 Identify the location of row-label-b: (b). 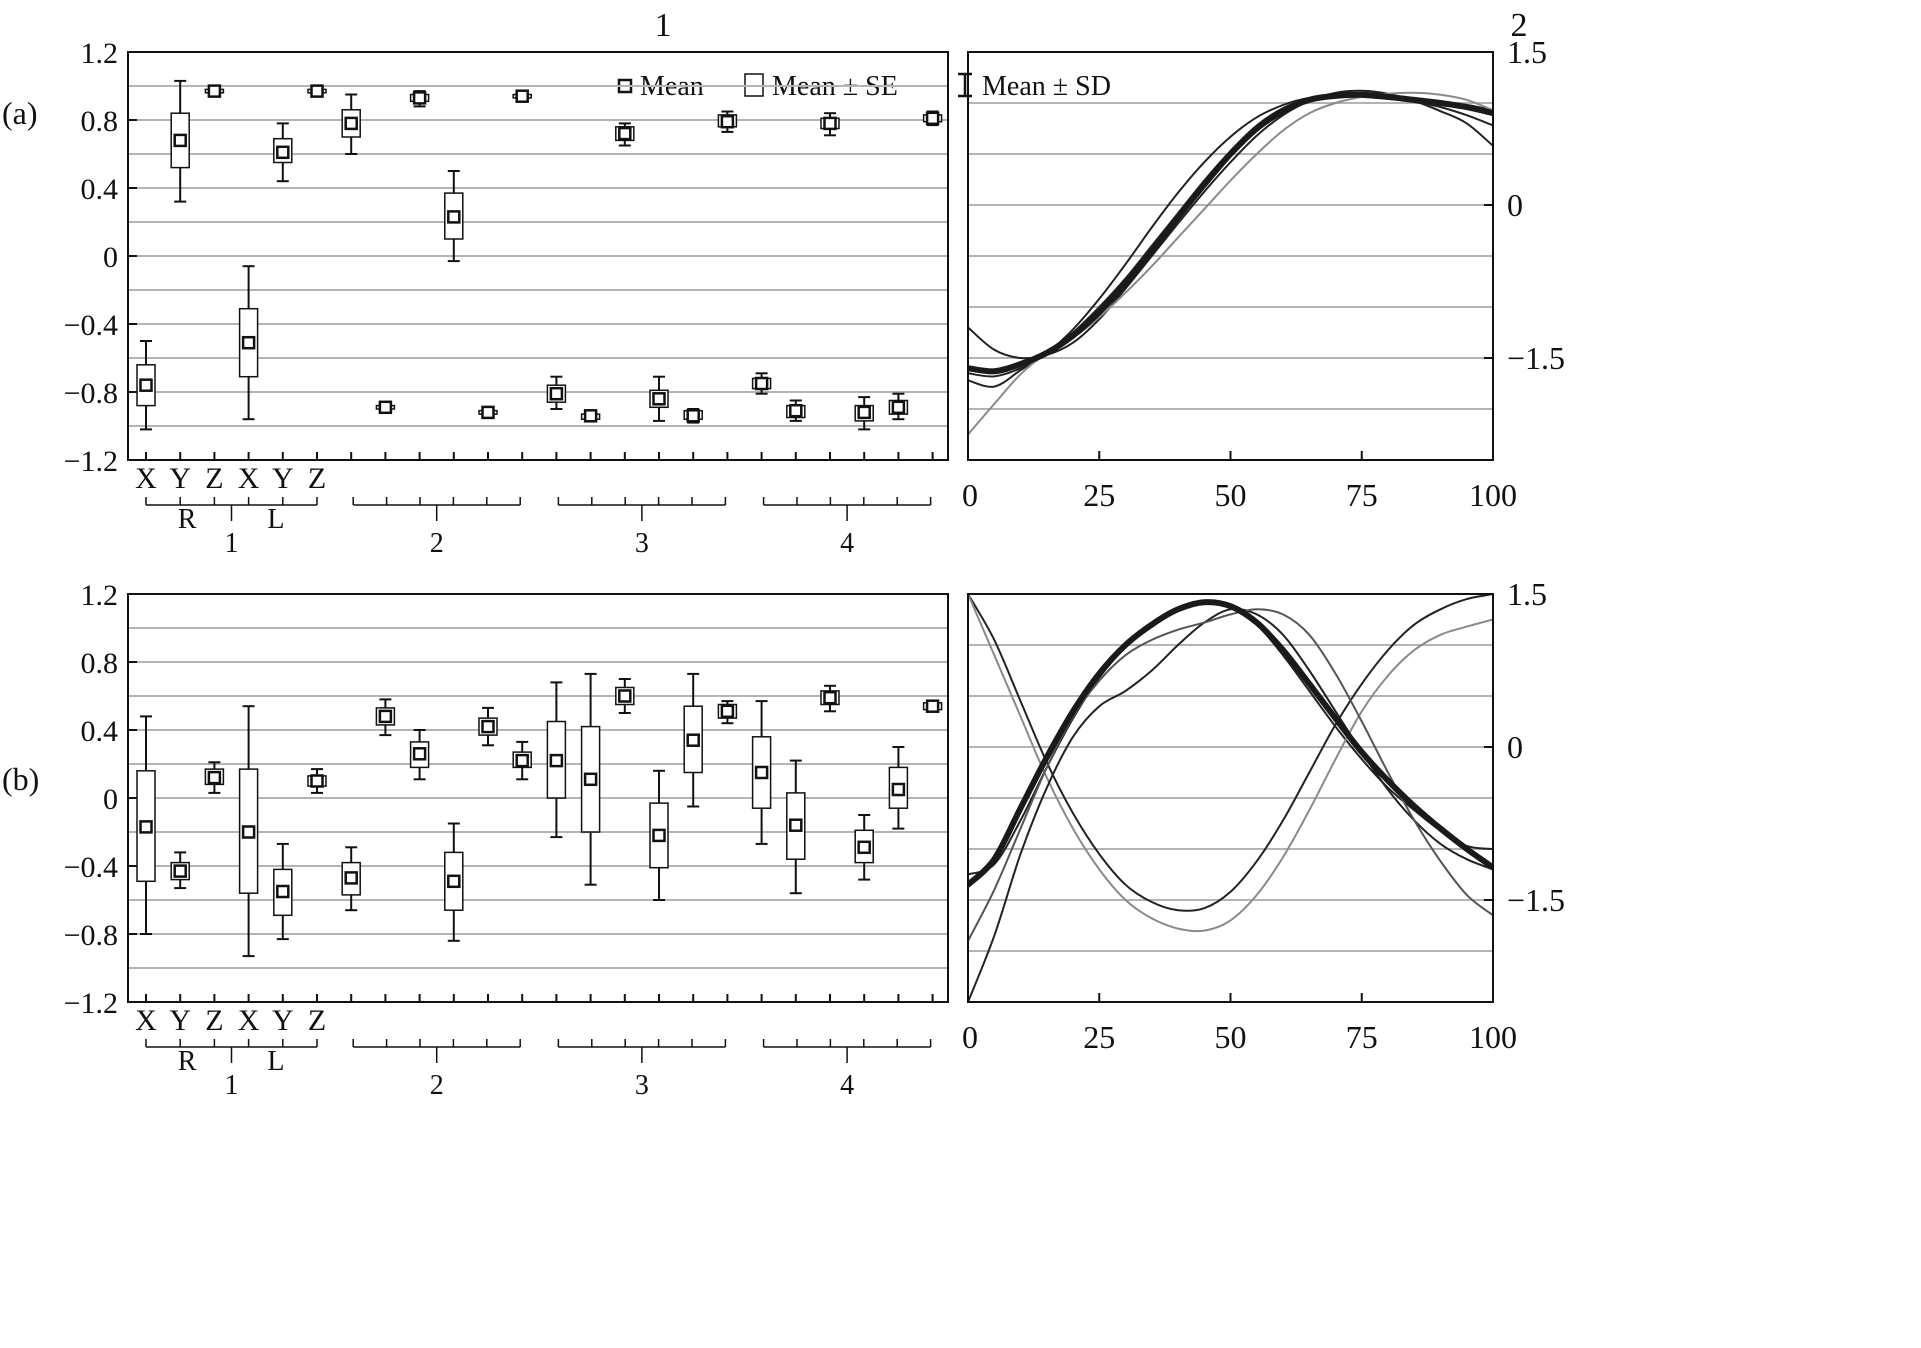
(20, 779).